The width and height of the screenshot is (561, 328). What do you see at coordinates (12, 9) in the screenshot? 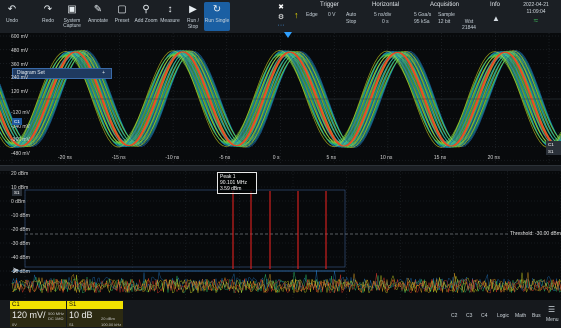
I see `undo-icon: ↶` at bounding box center [12, 9].